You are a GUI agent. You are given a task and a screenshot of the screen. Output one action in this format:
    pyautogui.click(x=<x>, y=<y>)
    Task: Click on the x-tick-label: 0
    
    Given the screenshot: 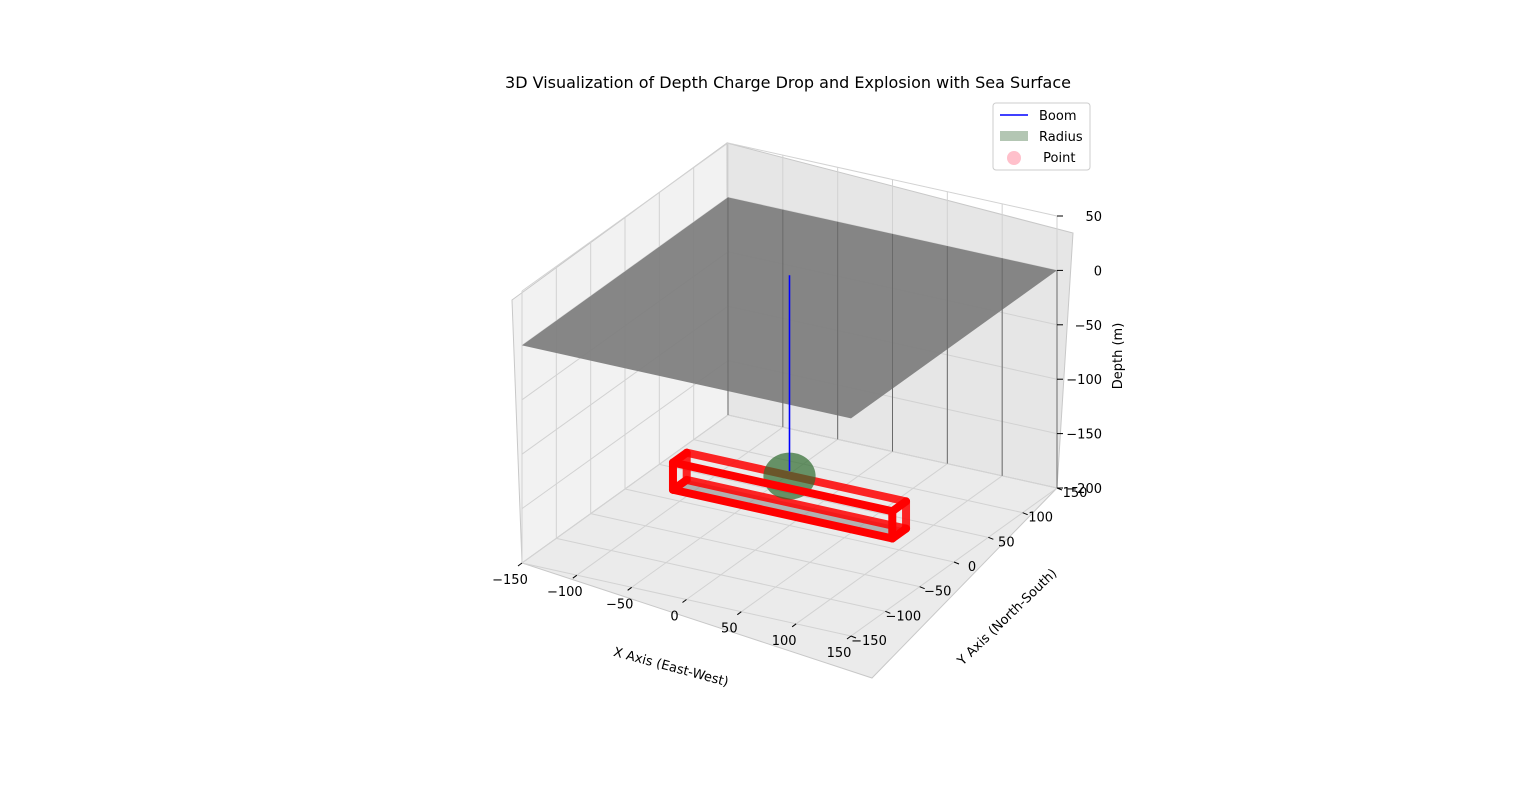 What is the action you would take?
    pyautogui.click(x=674, y=617)
    